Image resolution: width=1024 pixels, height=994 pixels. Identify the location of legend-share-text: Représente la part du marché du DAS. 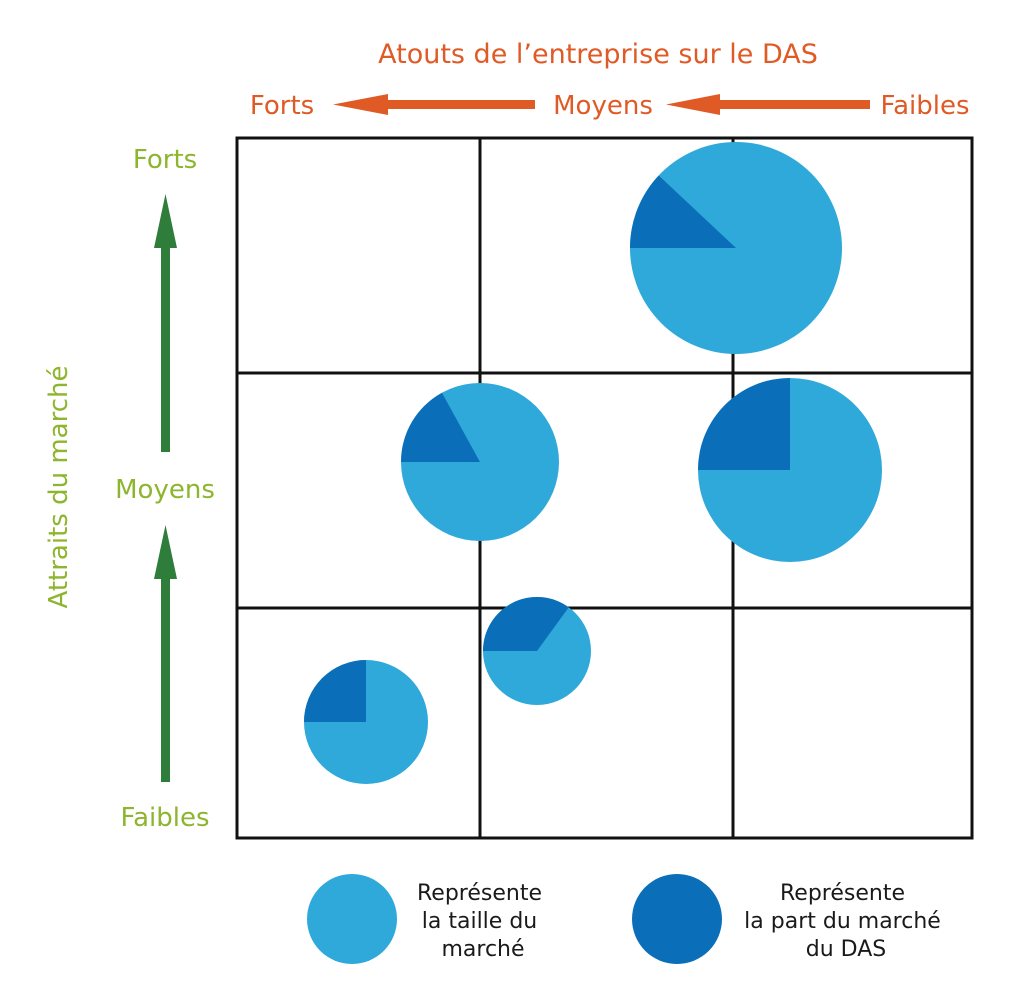
(846, 921).